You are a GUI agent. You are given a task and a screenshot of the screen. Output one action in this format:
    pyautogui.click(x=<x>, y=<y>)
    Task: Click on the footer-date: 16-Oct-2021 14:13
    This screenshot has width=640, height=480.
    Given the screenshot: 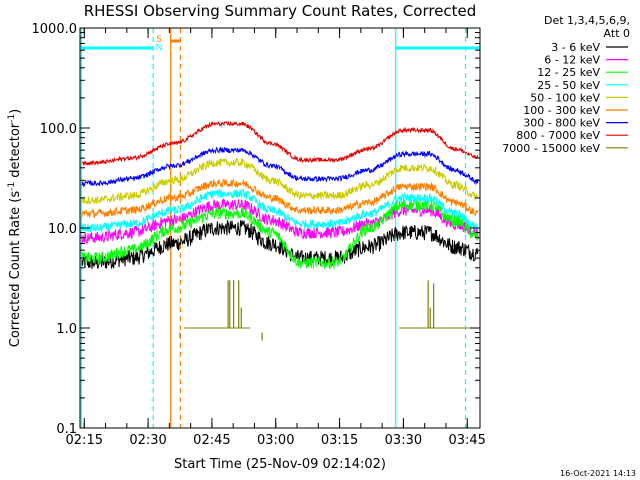 What is the action you would take?
    pyautogui.click(x=598, y=473)
    